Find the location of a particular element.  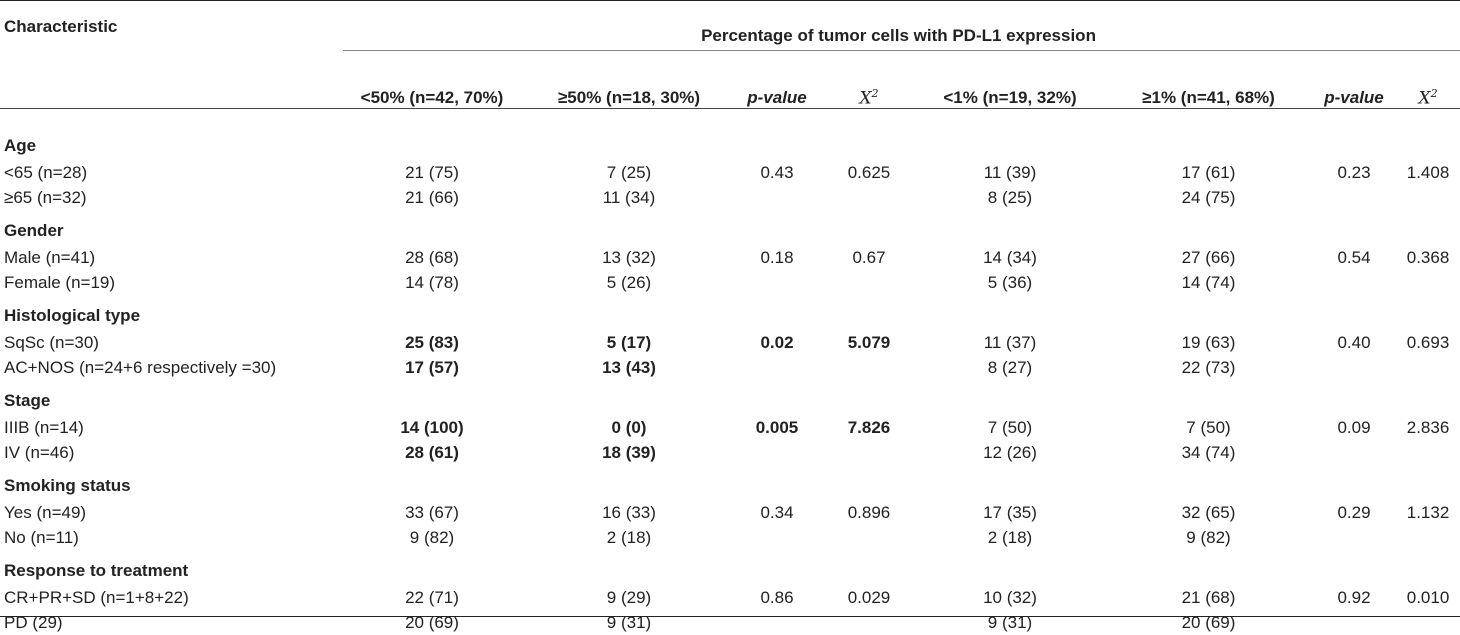

row-label: AC+NOS (n=24+6 respectively =30) is located at coordinates (140, 367).